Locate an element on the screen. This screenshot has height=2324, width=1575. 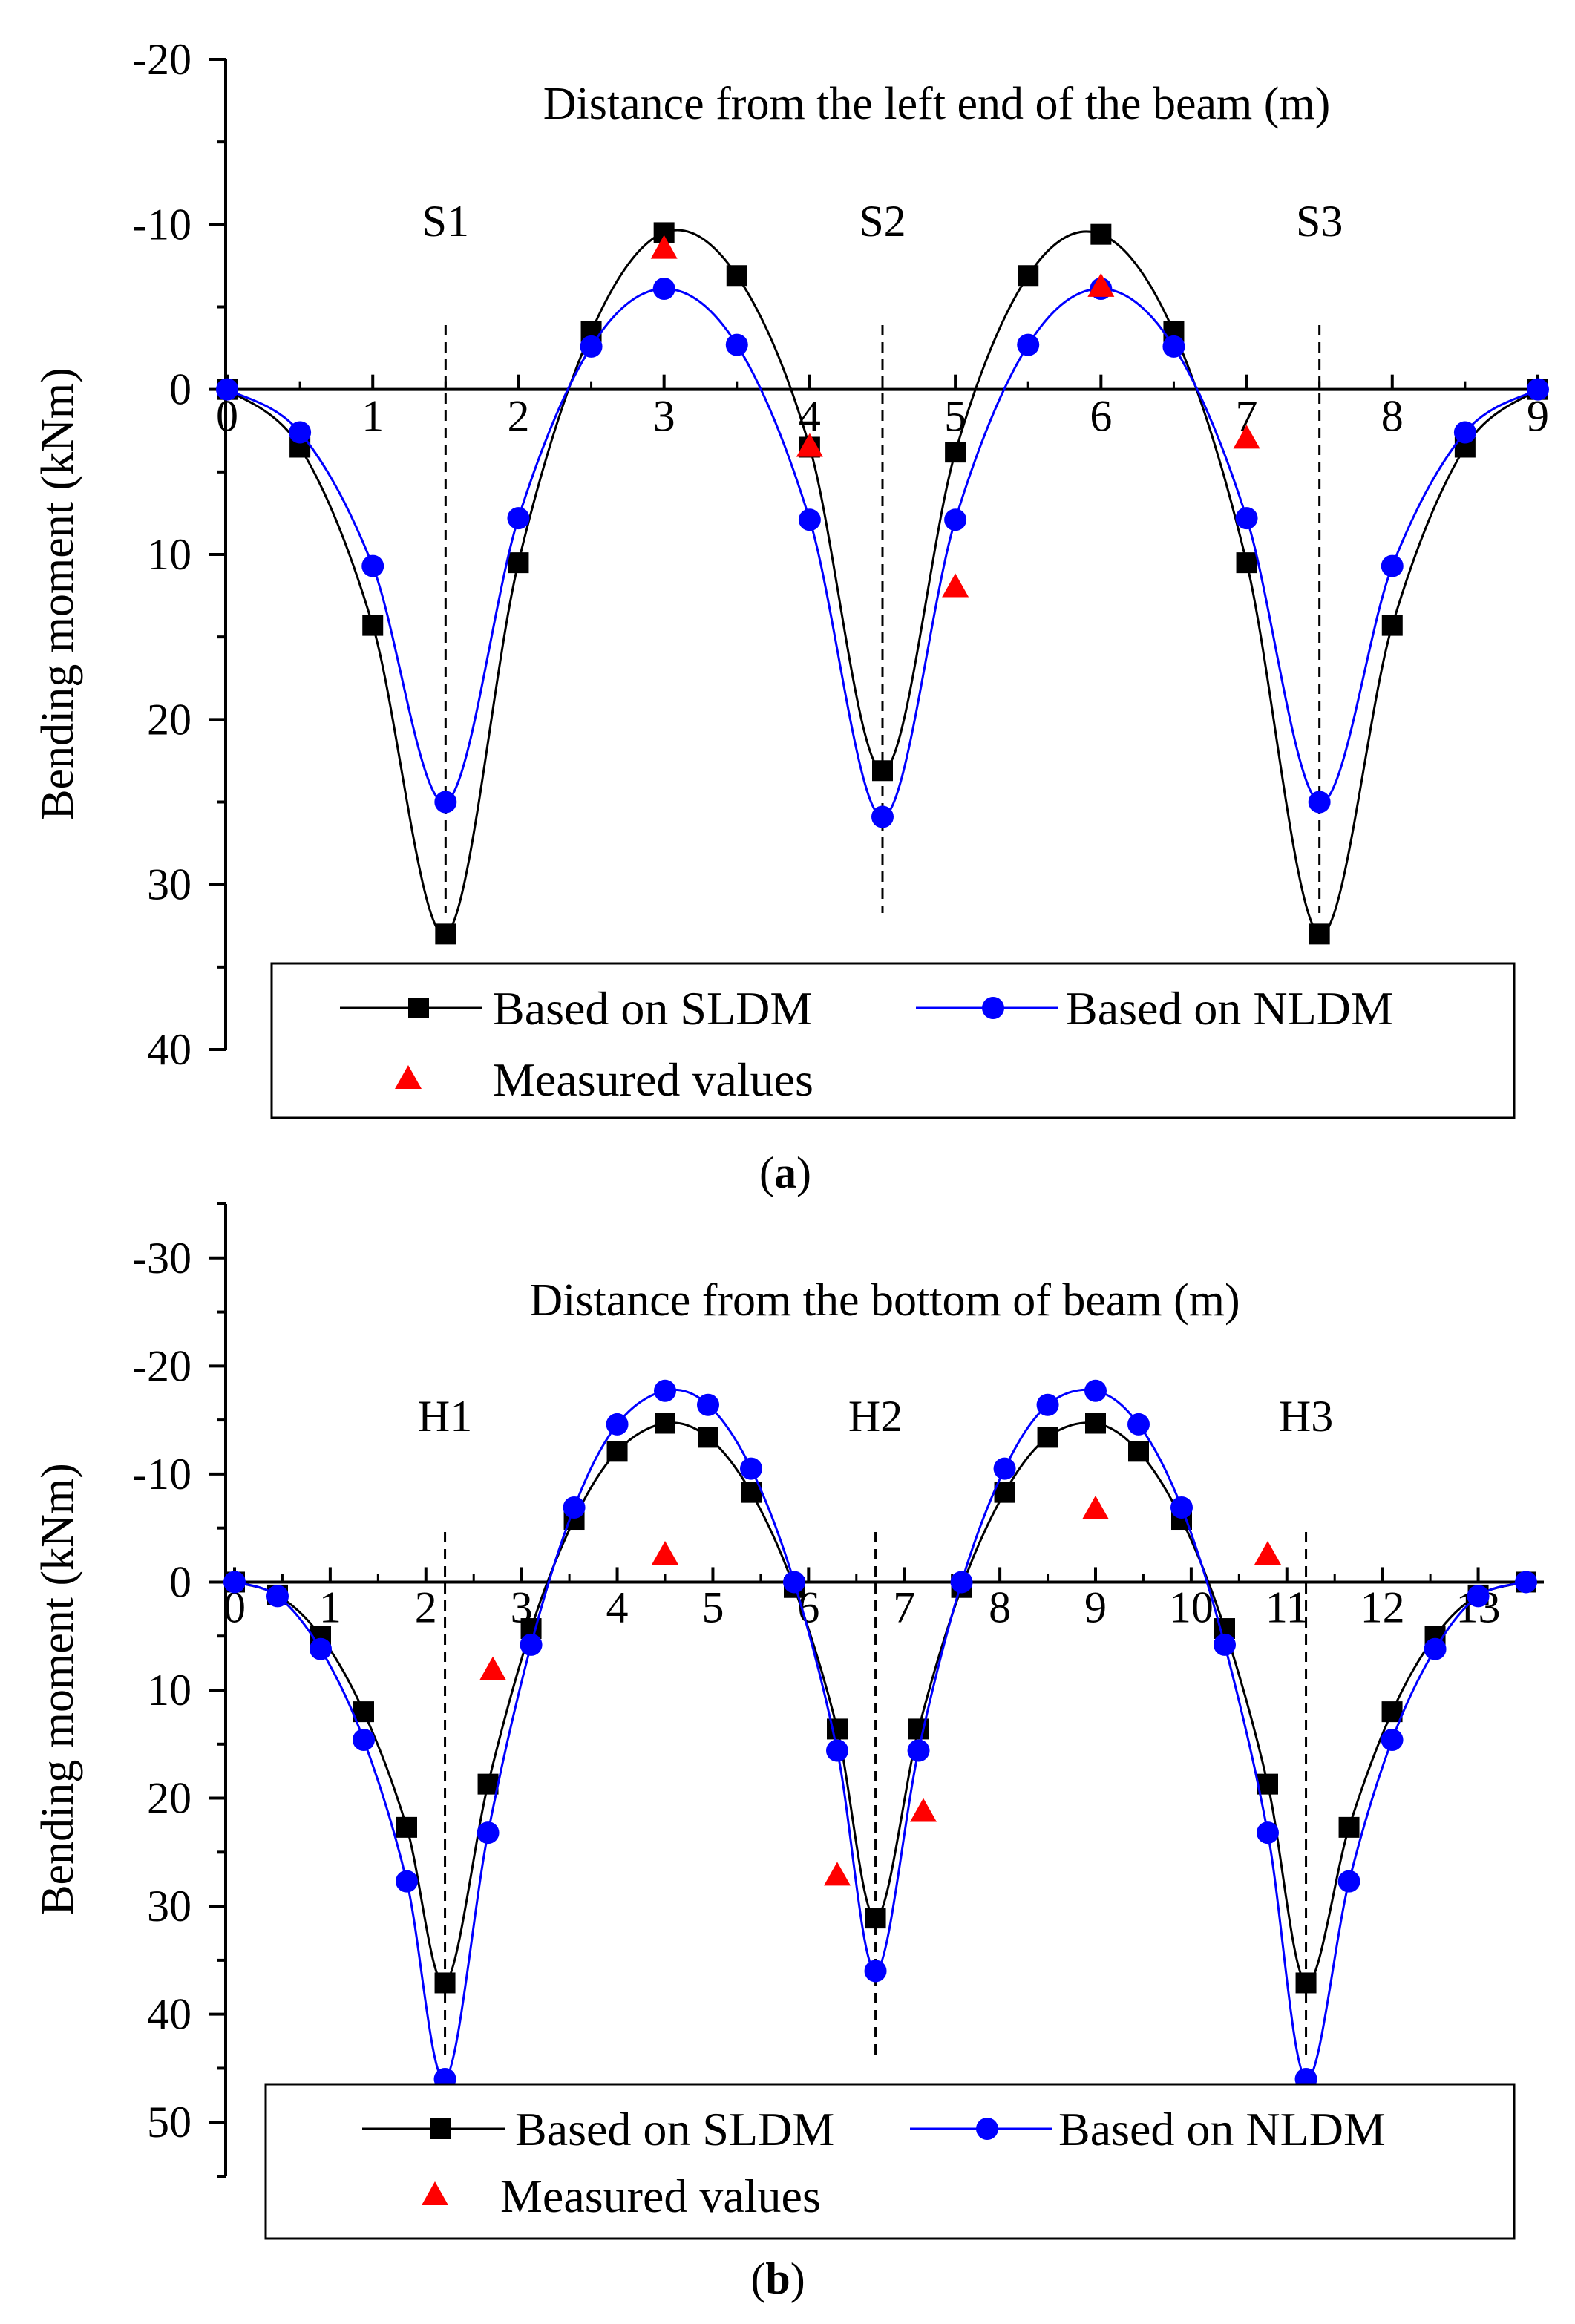
legend-marker-sldm is located at coordinates (418, 1008).